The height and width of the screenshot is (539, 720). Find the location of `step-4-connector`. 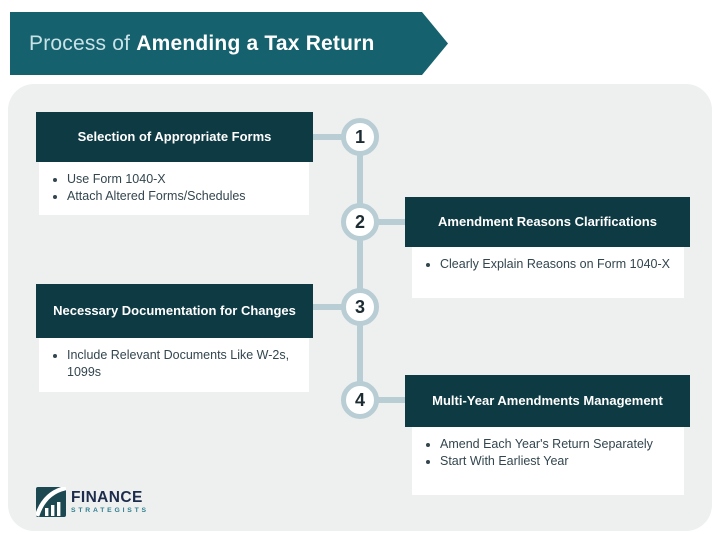

step-4-connector is located at coordinates (392, 400).